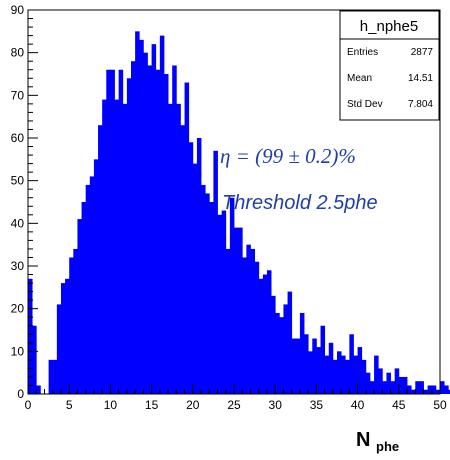  What do you see at coordinates (389, 26) in the screenshot?
I see `stats-title: h_nphe5` at bounding box center [389, 26].